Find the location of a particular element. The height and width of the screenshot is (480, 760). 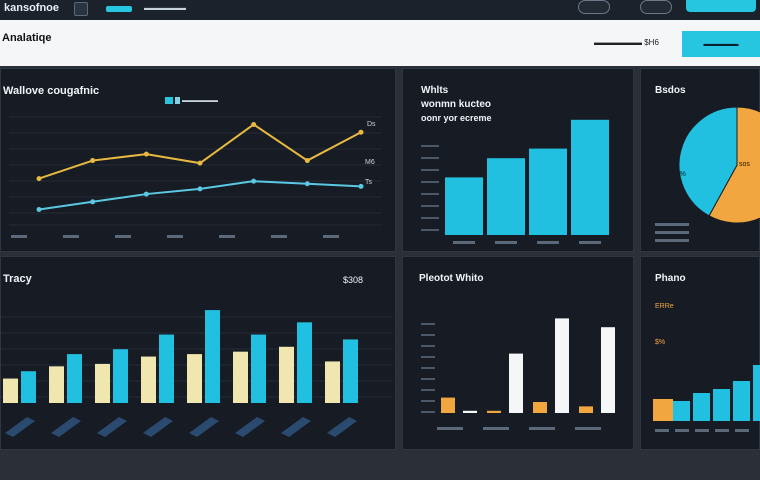

paired-bar-title: Pleotot Whito is located at coordinates (451, 278).